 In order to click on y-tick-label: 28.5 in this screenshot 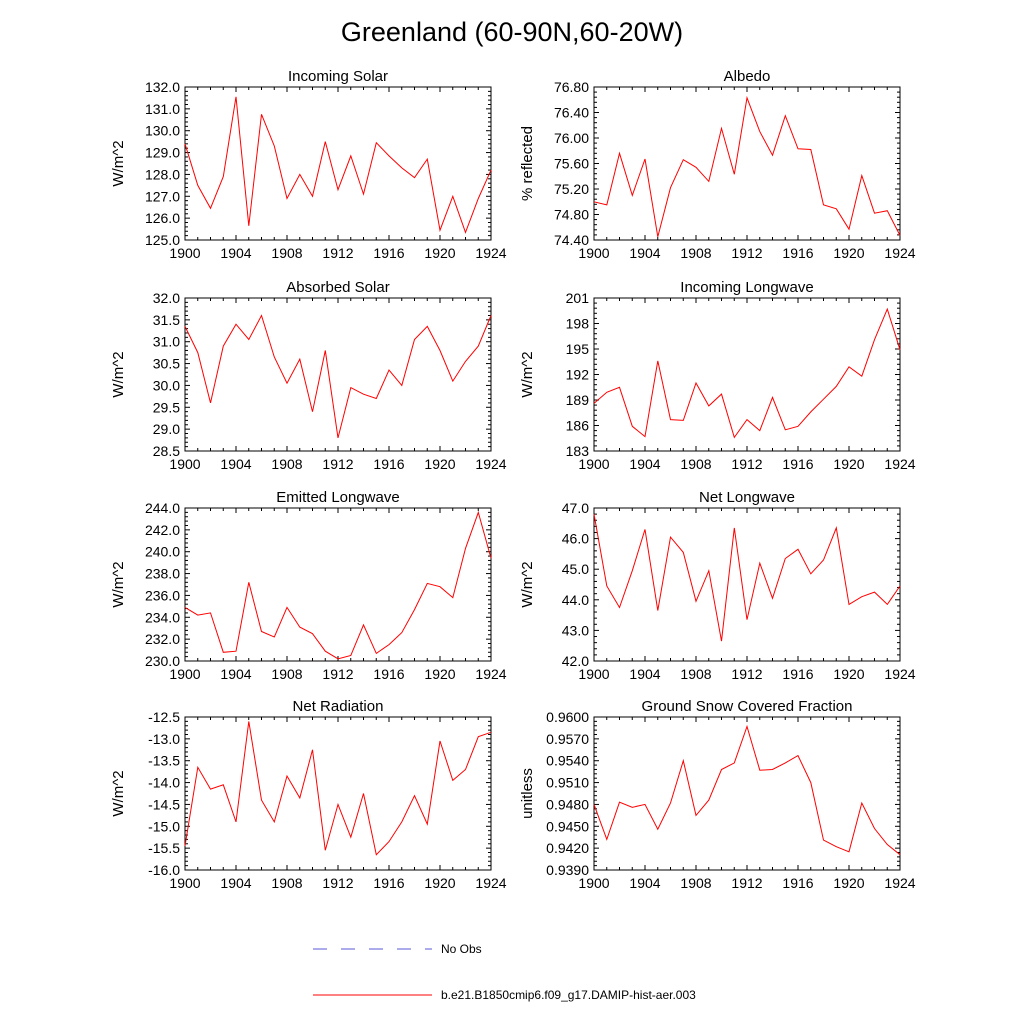, I will do `click(166, 451)`.